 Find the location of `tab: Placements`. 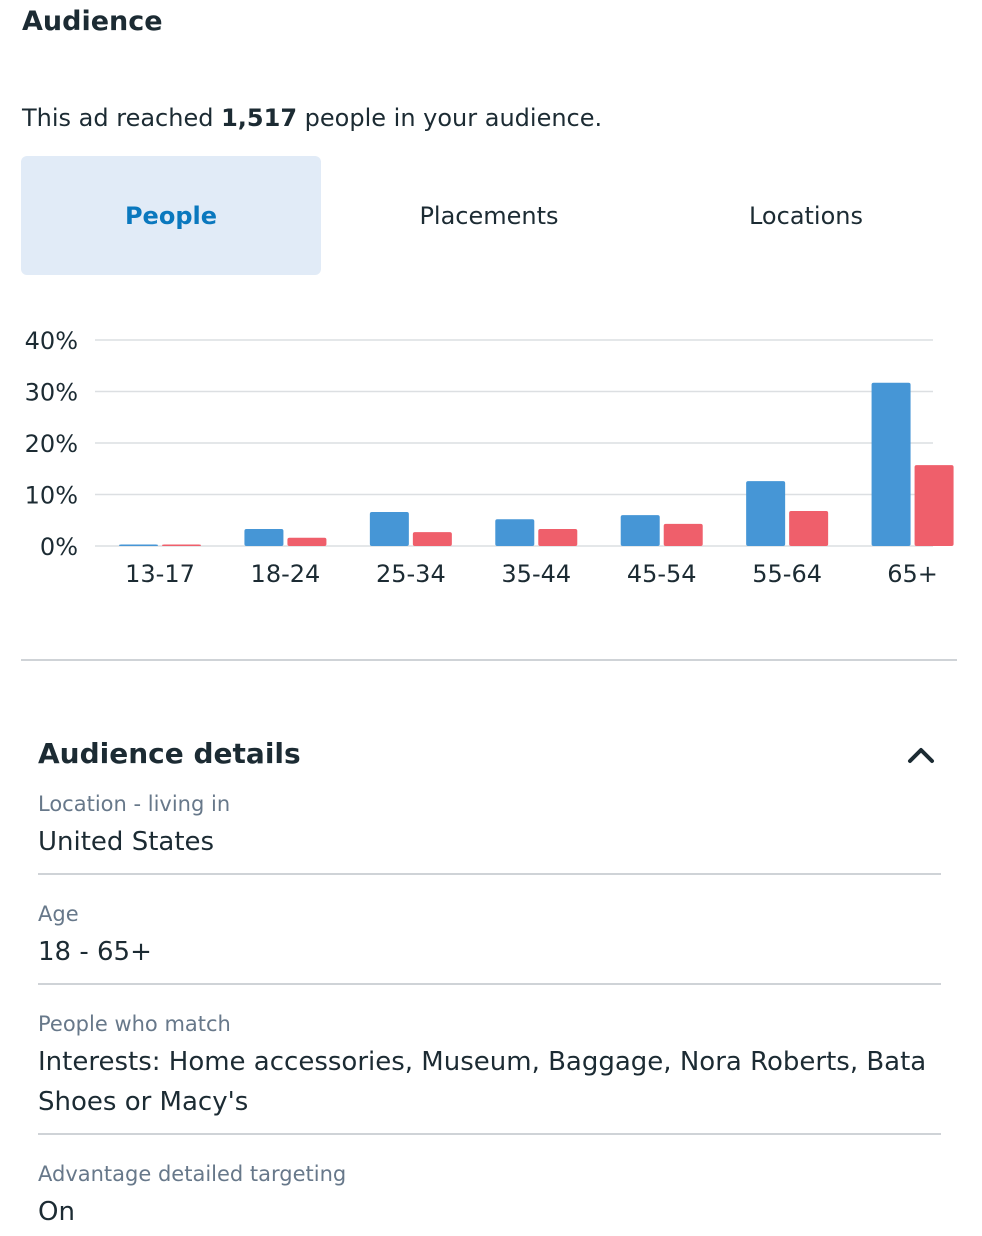

tab: Placements is located at coordinates (489, 215).